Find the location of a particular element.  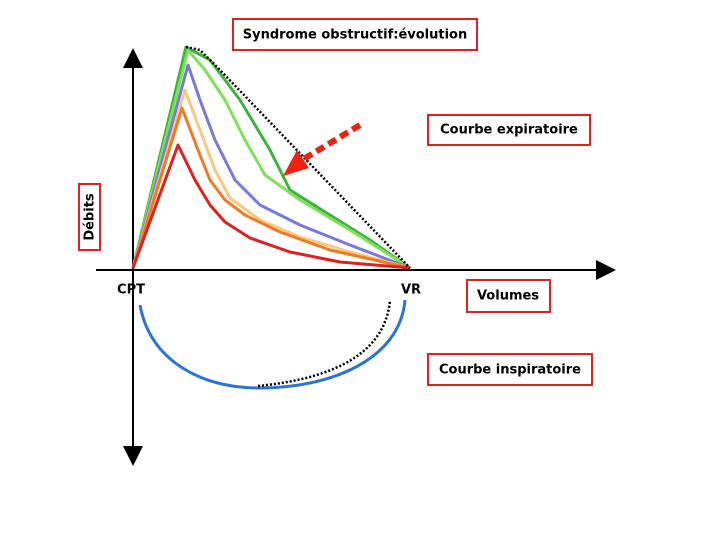

curve-normal-dotted is located at coordinates (298, 157).